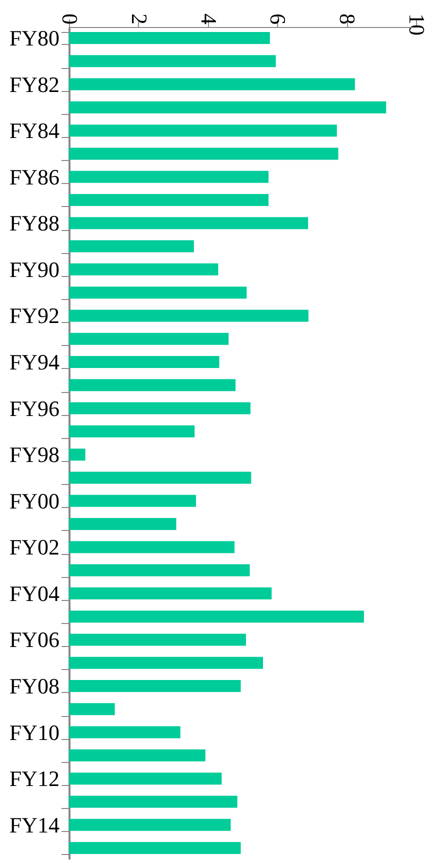  I want to click on y-tick-label: FY10, so click(34, 732).